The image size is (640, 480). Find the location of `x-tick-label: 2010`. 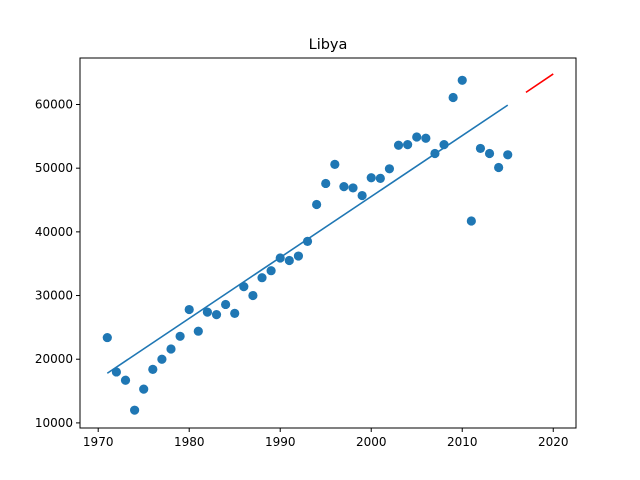

x-tick-label: 2010 is located at coordinates (462, 442).